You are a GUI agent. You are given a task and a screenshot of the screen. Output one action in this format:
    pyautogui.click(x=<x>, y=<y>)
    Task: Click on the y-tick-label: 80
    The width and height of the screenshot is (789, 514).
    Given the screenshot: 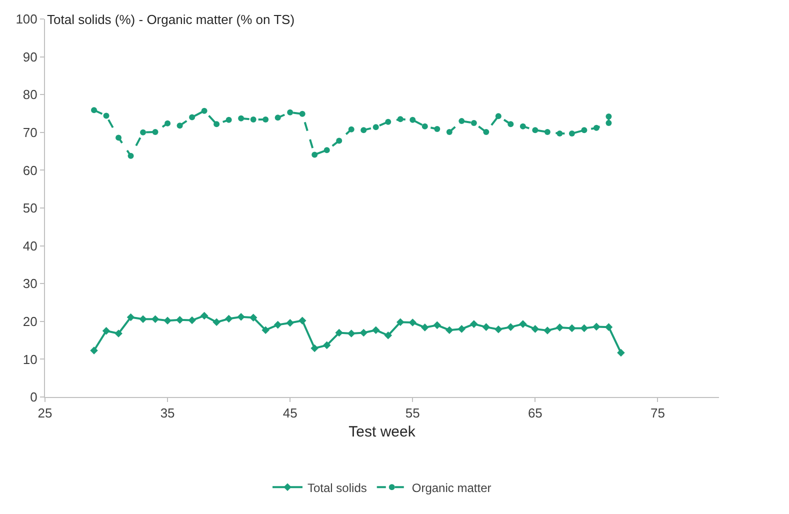 What is the action you would take?
    pyautogui.click(x=30, y=94)
    